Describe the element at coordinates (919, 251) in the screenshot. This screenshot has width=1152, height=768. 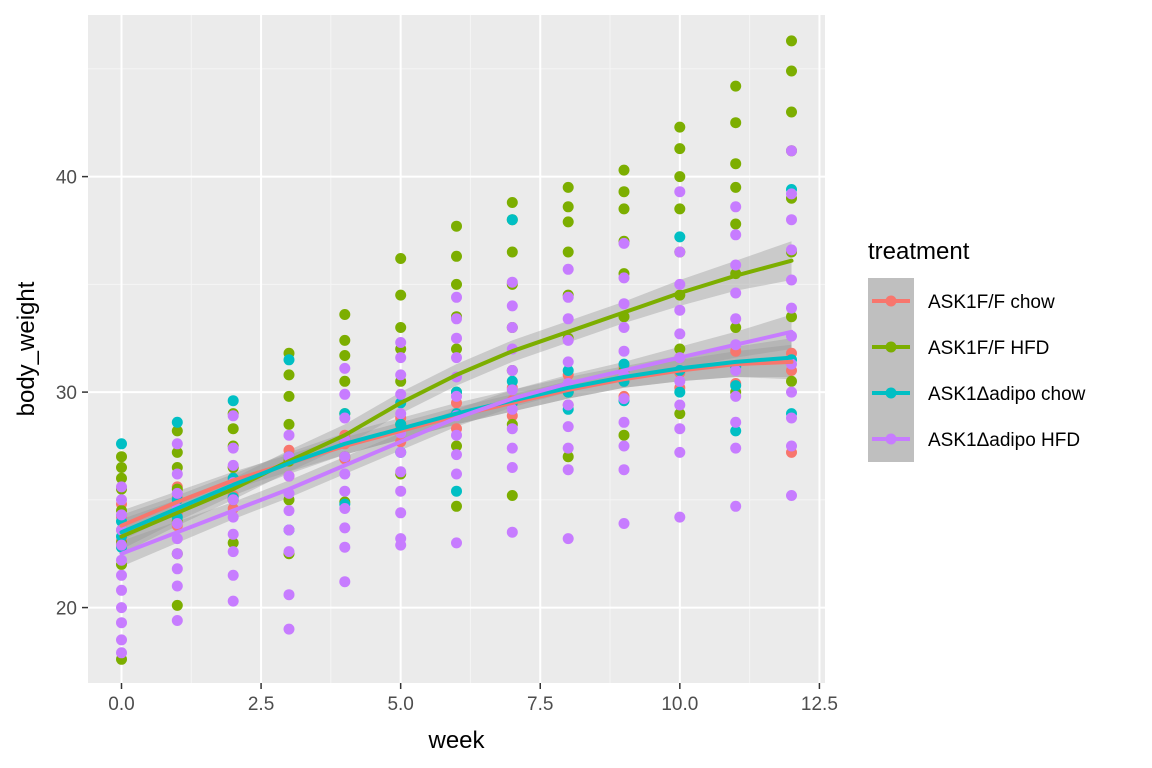
I see `legend-title: treatment` at that location.